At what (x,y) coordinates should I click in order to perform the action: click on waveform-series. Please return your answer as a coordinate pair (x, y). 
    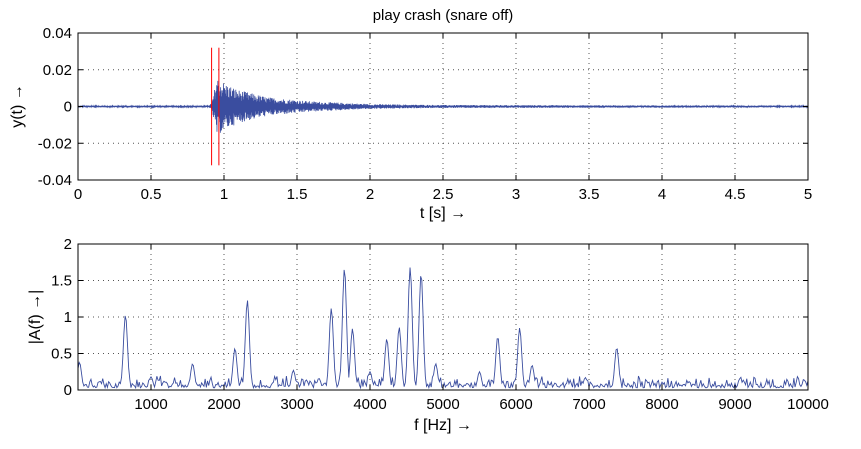
    Looking at the image, I should click on (443, 106).